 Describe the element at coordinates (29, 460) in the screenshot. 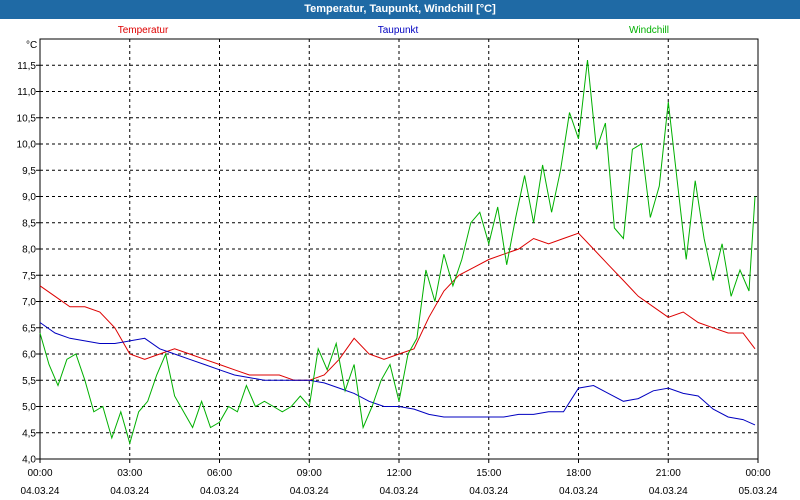

I see `y-tick-label: 4,0` at that location.